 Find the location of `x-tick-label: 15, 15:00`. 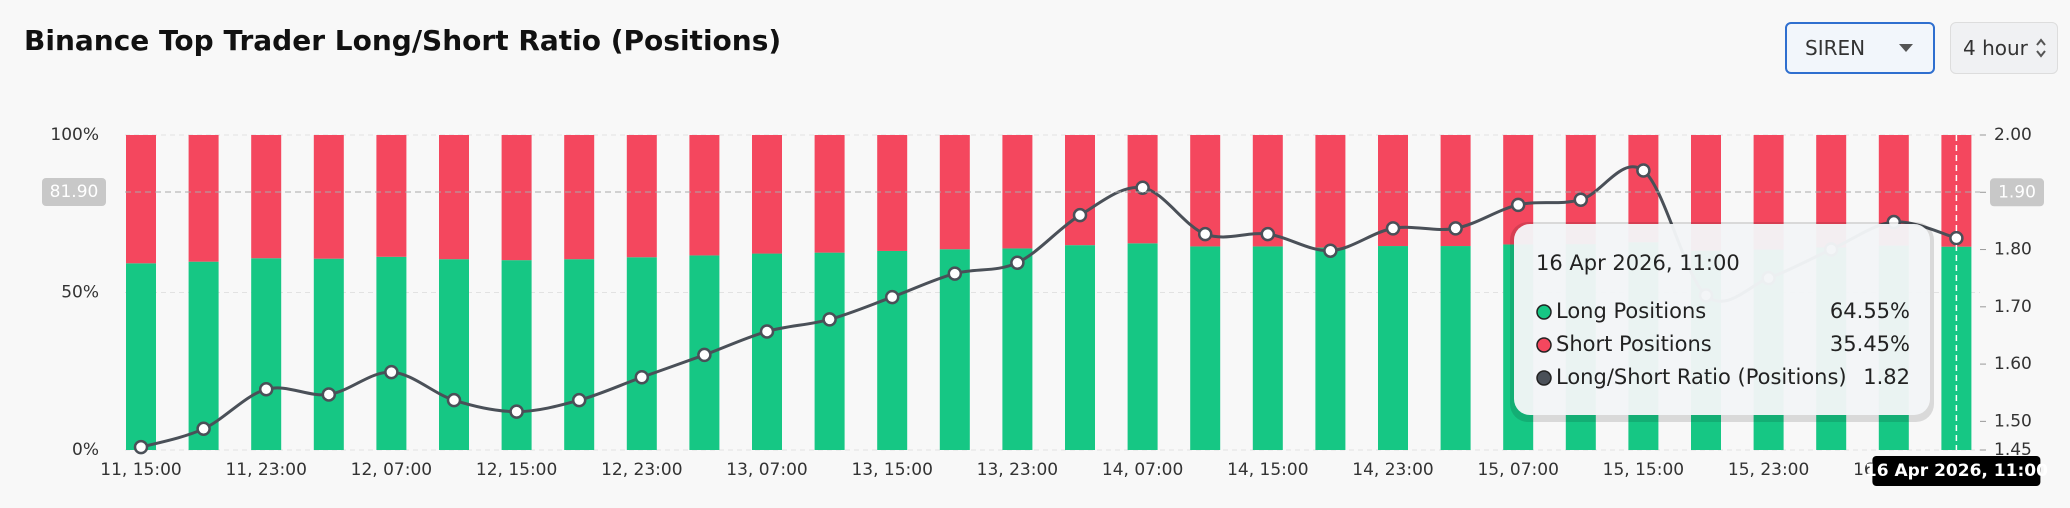

x-tick-label: 15, 15:00 is located at coordinates (1643, 470).